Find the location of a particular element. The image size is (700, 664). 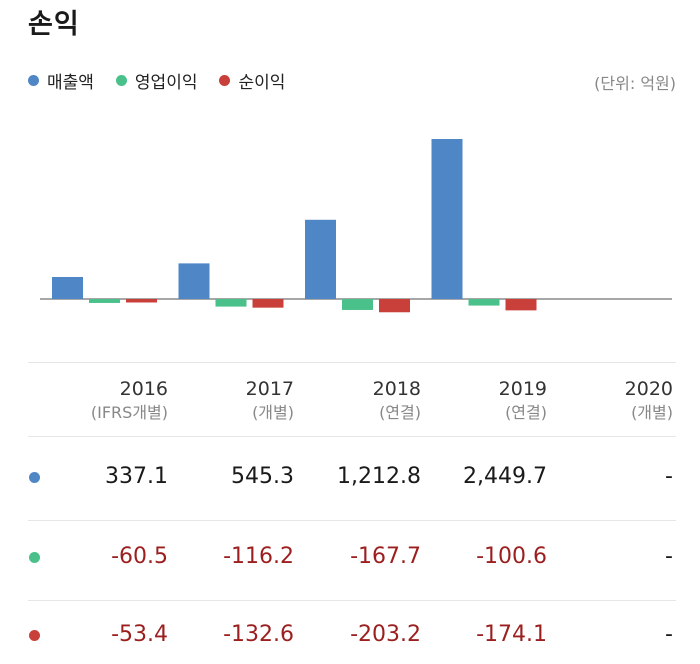

legend-label-revenue: 매출액 is located at coordinates (70, 83).